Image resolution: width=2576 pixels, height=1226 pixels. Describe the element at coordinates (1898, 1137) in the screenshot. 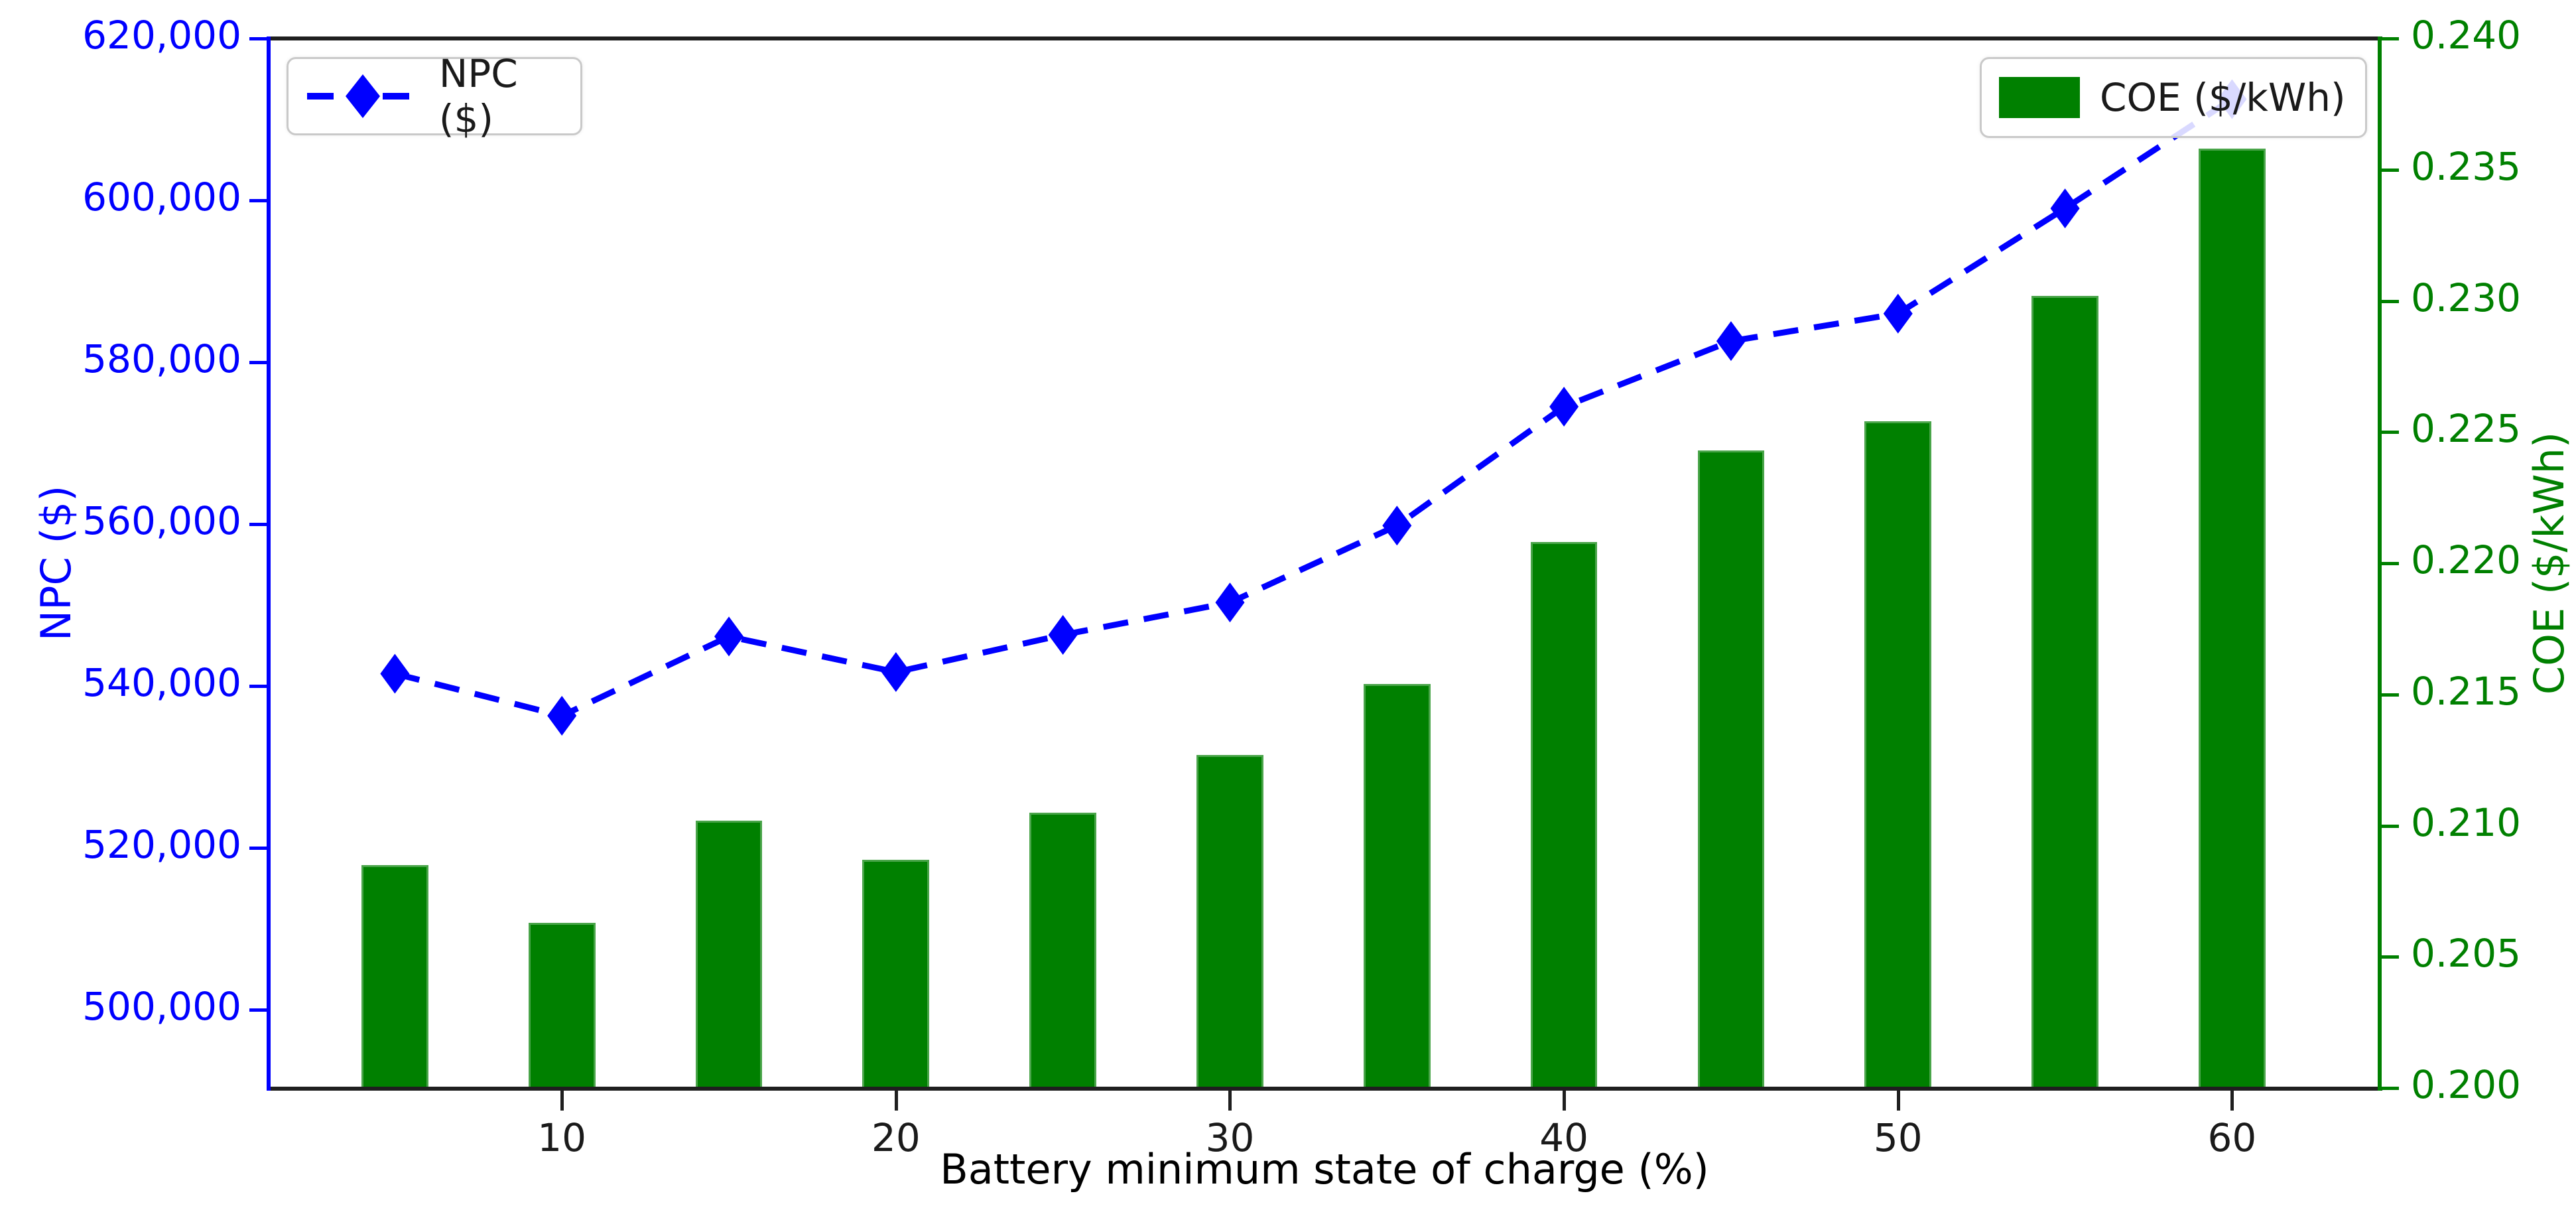

I see `x-tick-label: 50` at that location.